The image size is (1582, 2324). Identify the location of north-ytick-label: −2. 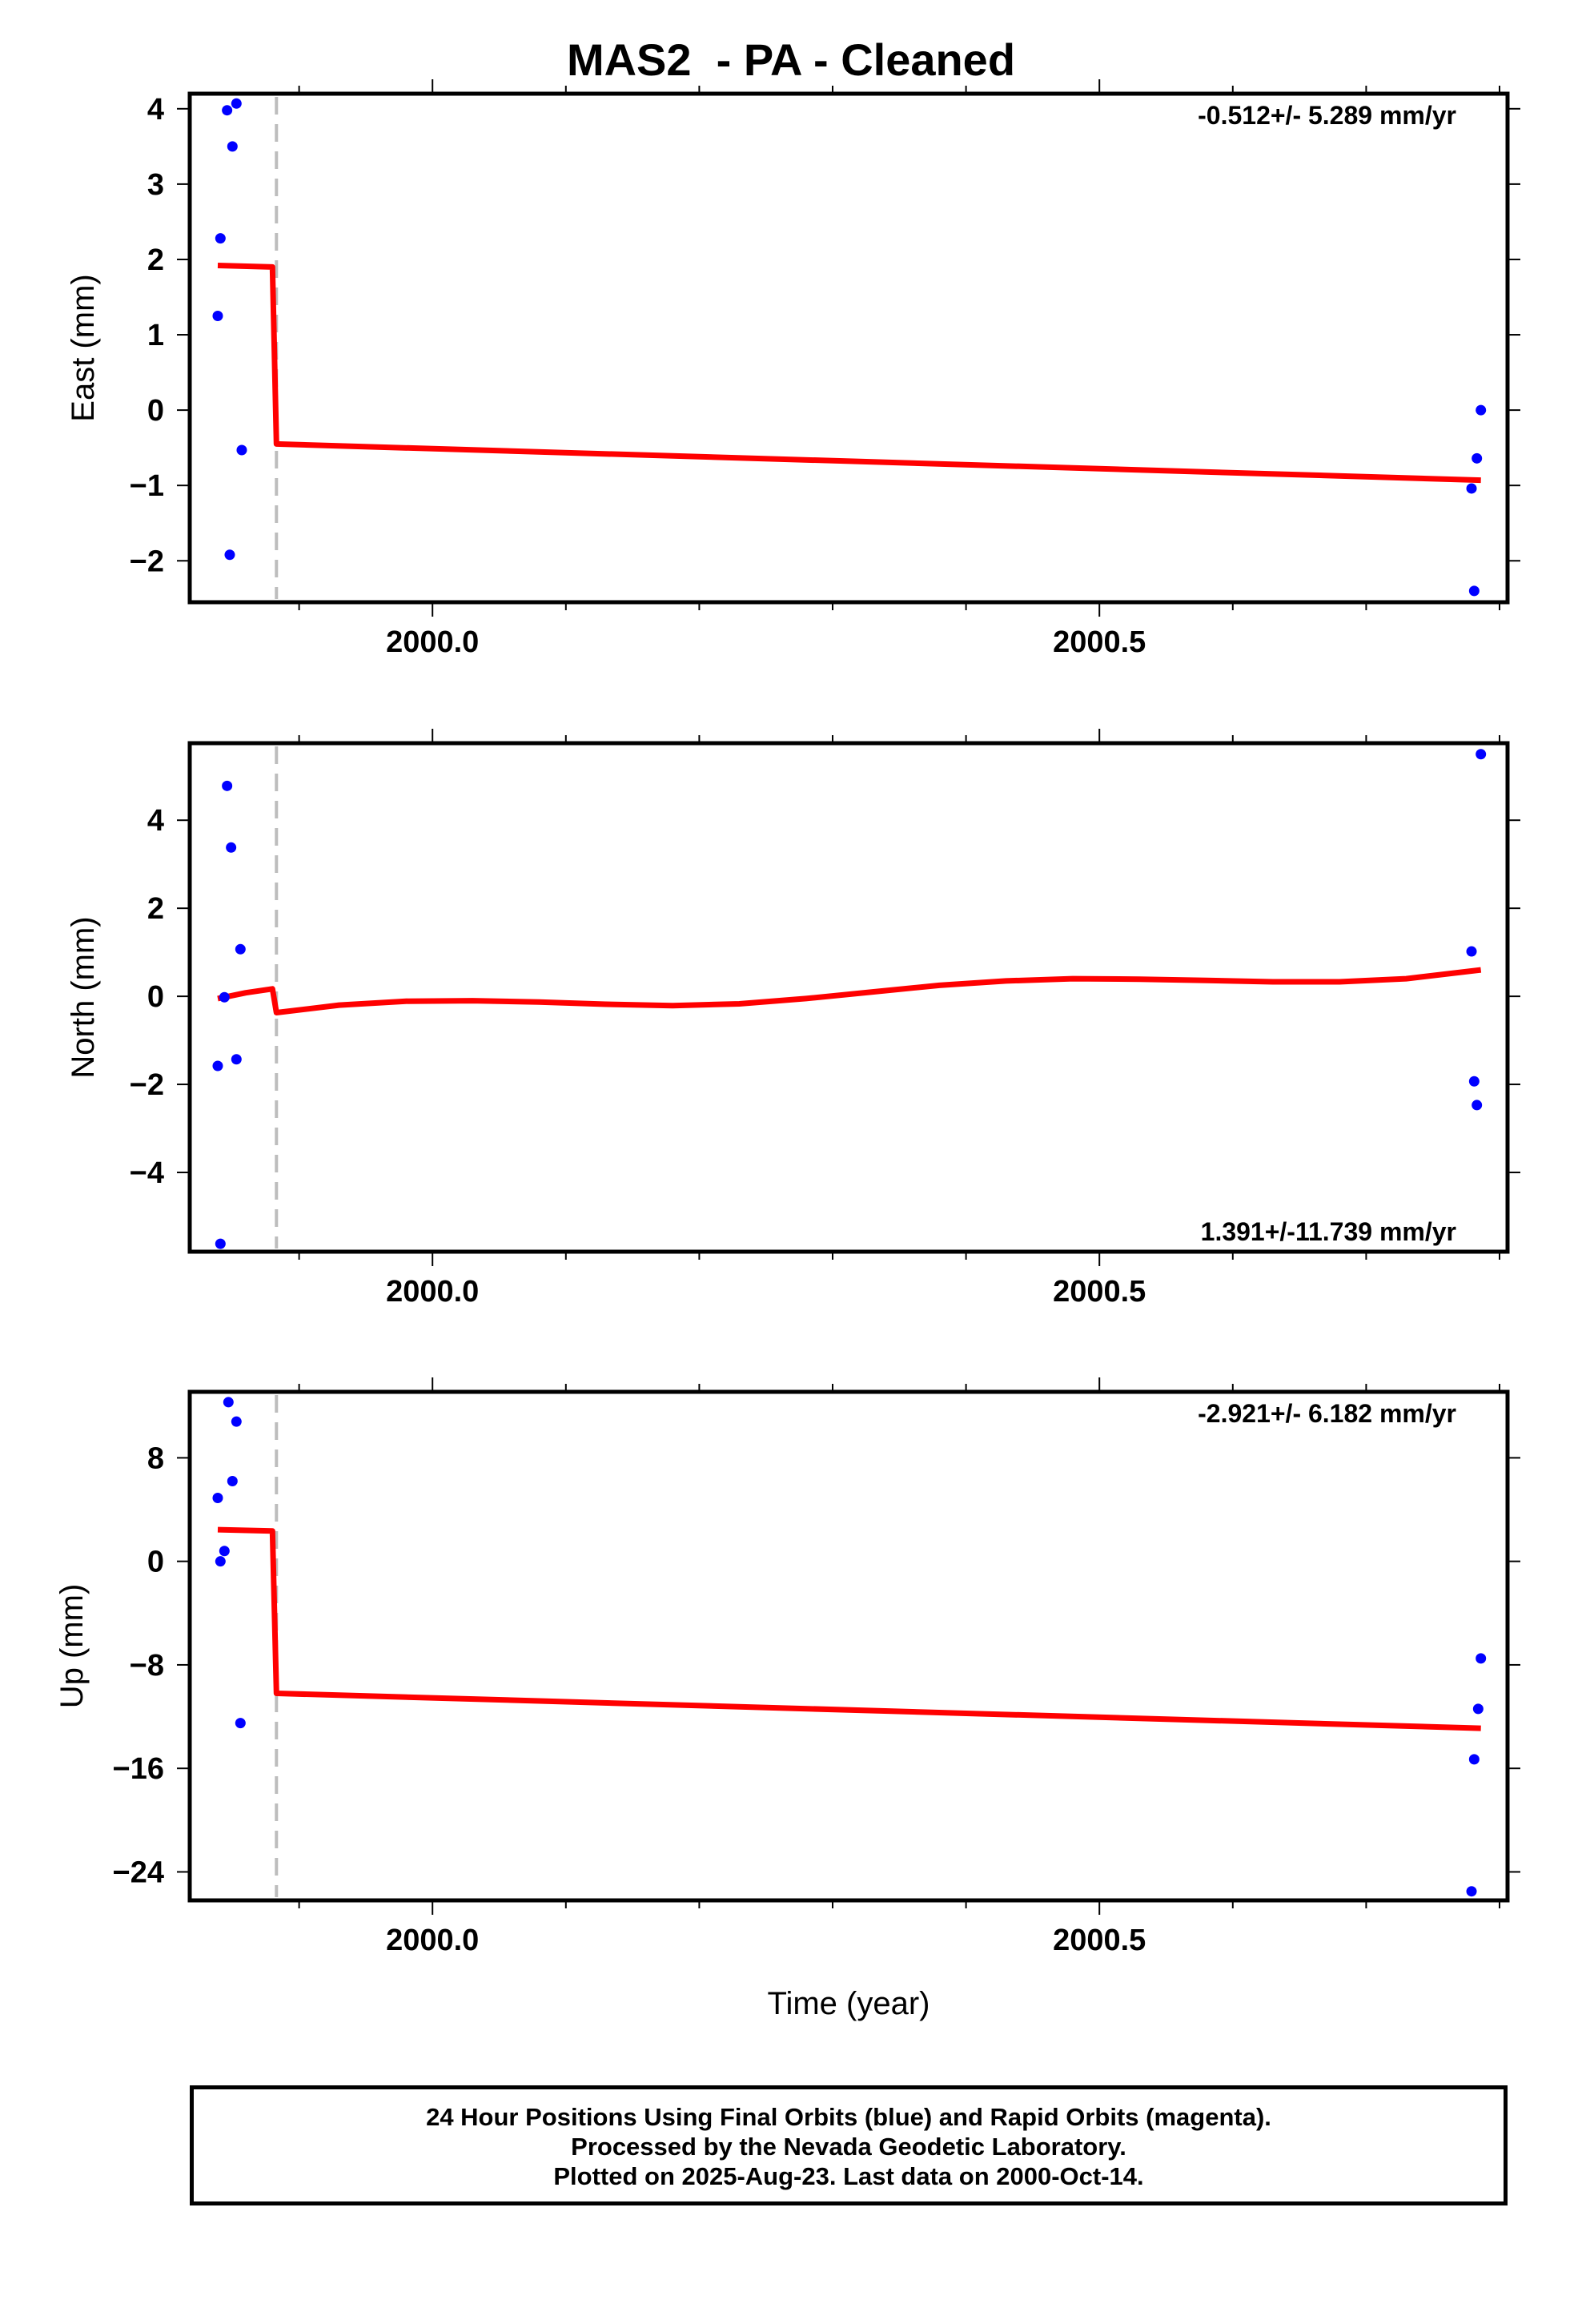
(147, 1085).